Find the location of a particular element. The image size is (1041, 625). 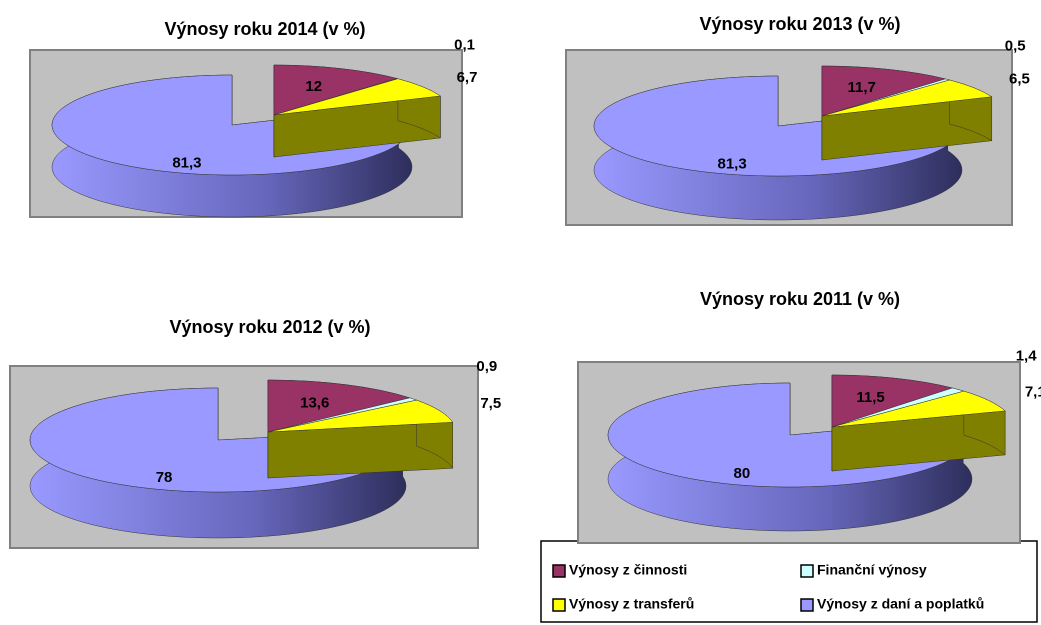

data-label: 78 is located at coordinates (164, 477).